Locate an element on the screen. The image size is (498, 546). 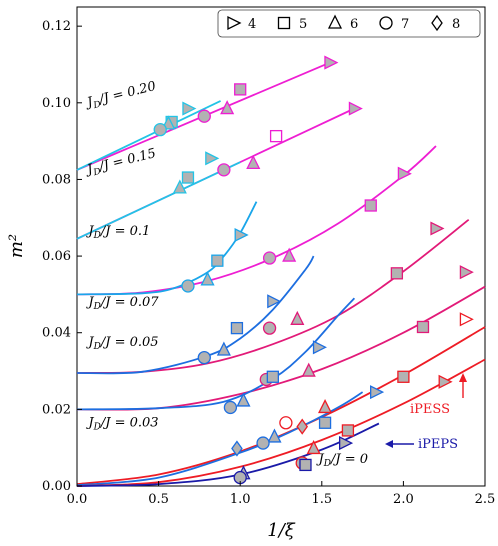
x-axis-label: 1/ξ is located at coordinates (281, 530).